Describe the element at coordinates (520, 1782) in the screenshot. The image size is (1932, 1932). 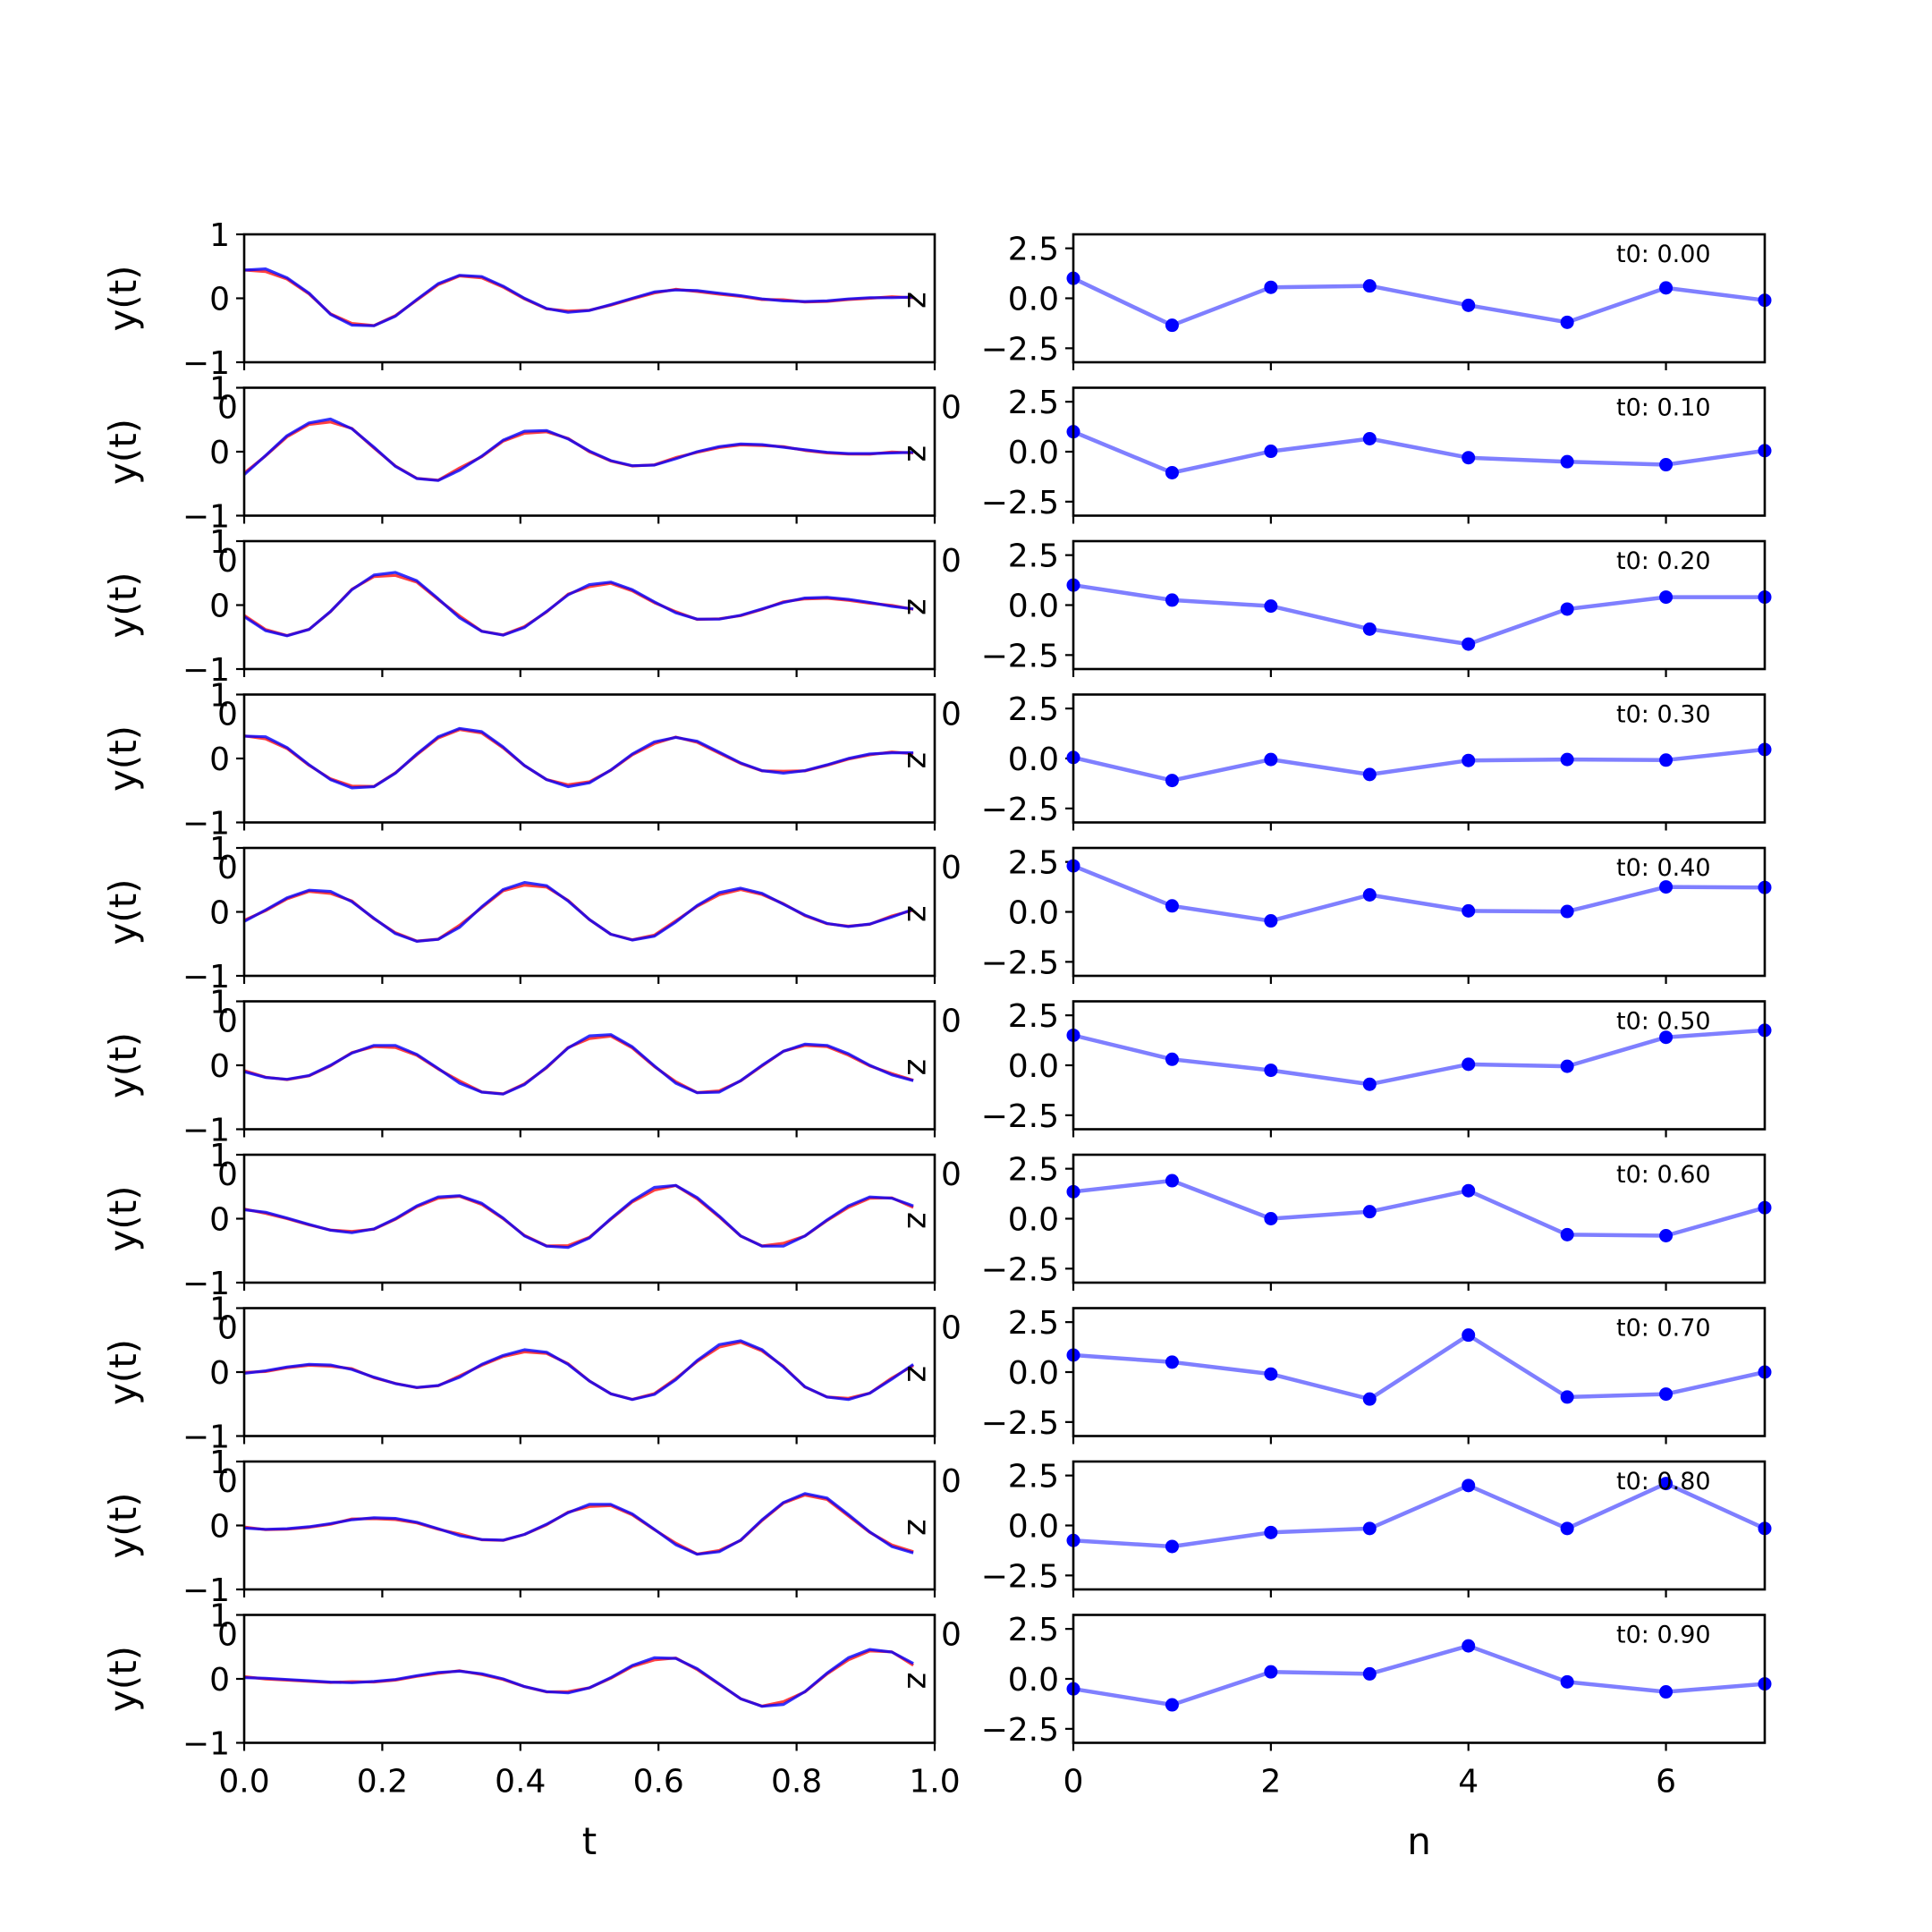
I see `left-xtick-label: 0.4` at that location.